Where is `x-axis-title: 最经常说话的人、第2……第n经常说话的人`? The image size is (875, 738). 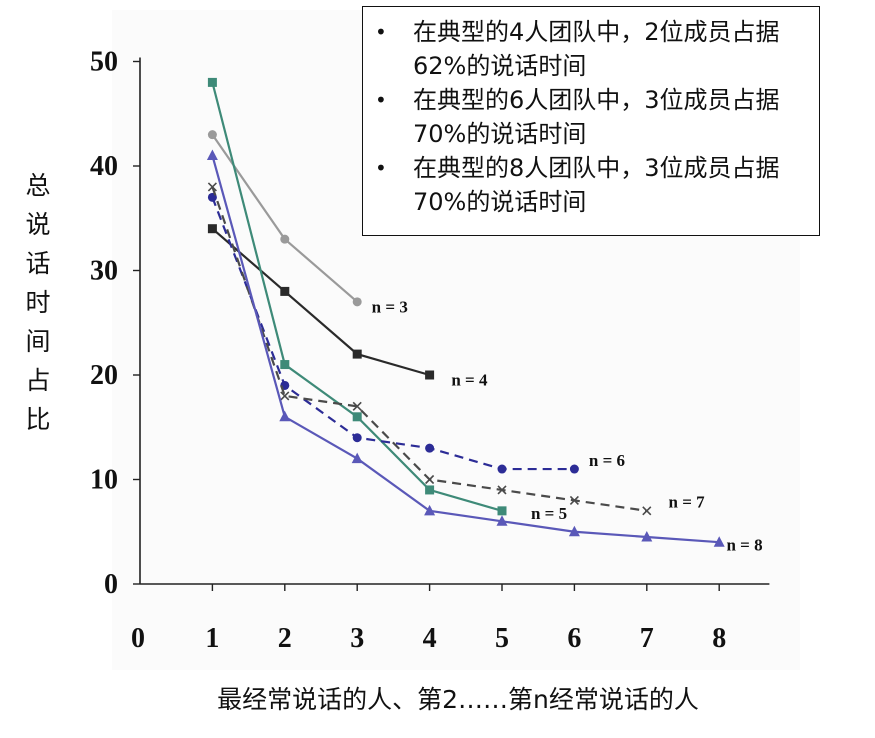 x-axis-title: 最经常说话的人、第2……第n经常说话的人 is located at coordinates (458, 699).